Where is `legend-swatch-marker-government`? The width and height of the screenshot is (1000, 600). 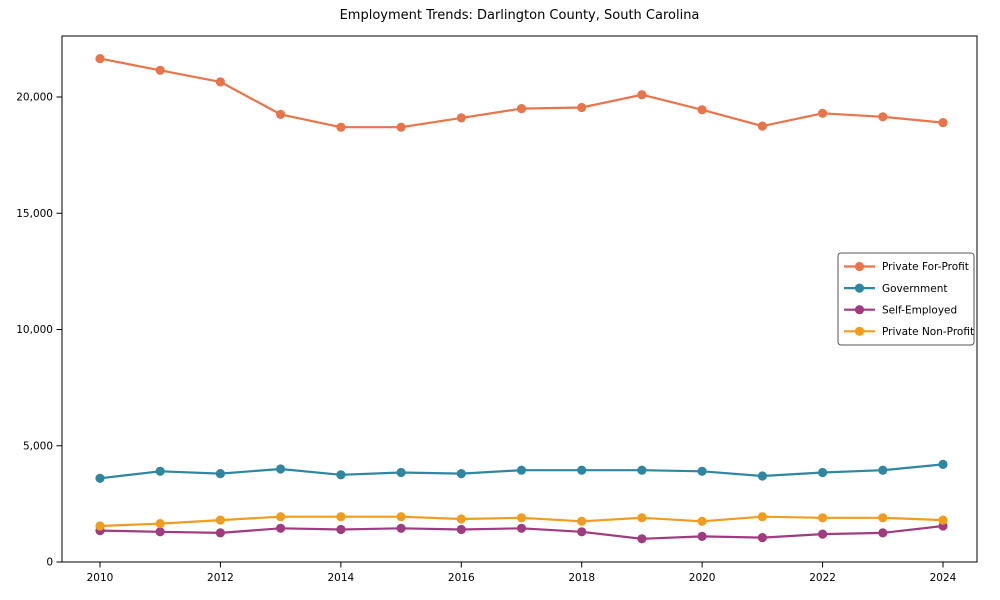
legend-swatch-marker-government is located at coordinates (859, 288).